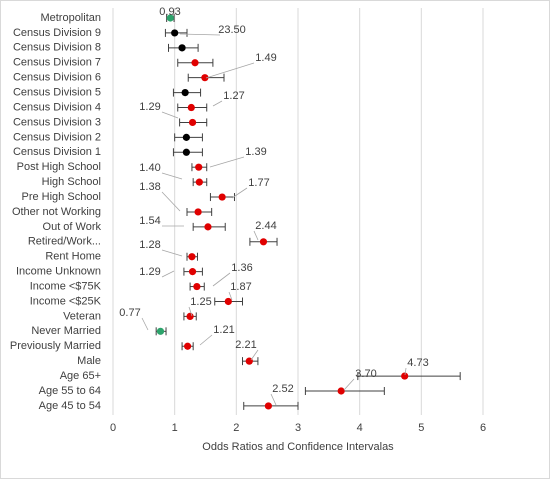  Describe the element at coordinates (82, 316) in the screenshot. I see `y-tick-label: Veteran` at that location.